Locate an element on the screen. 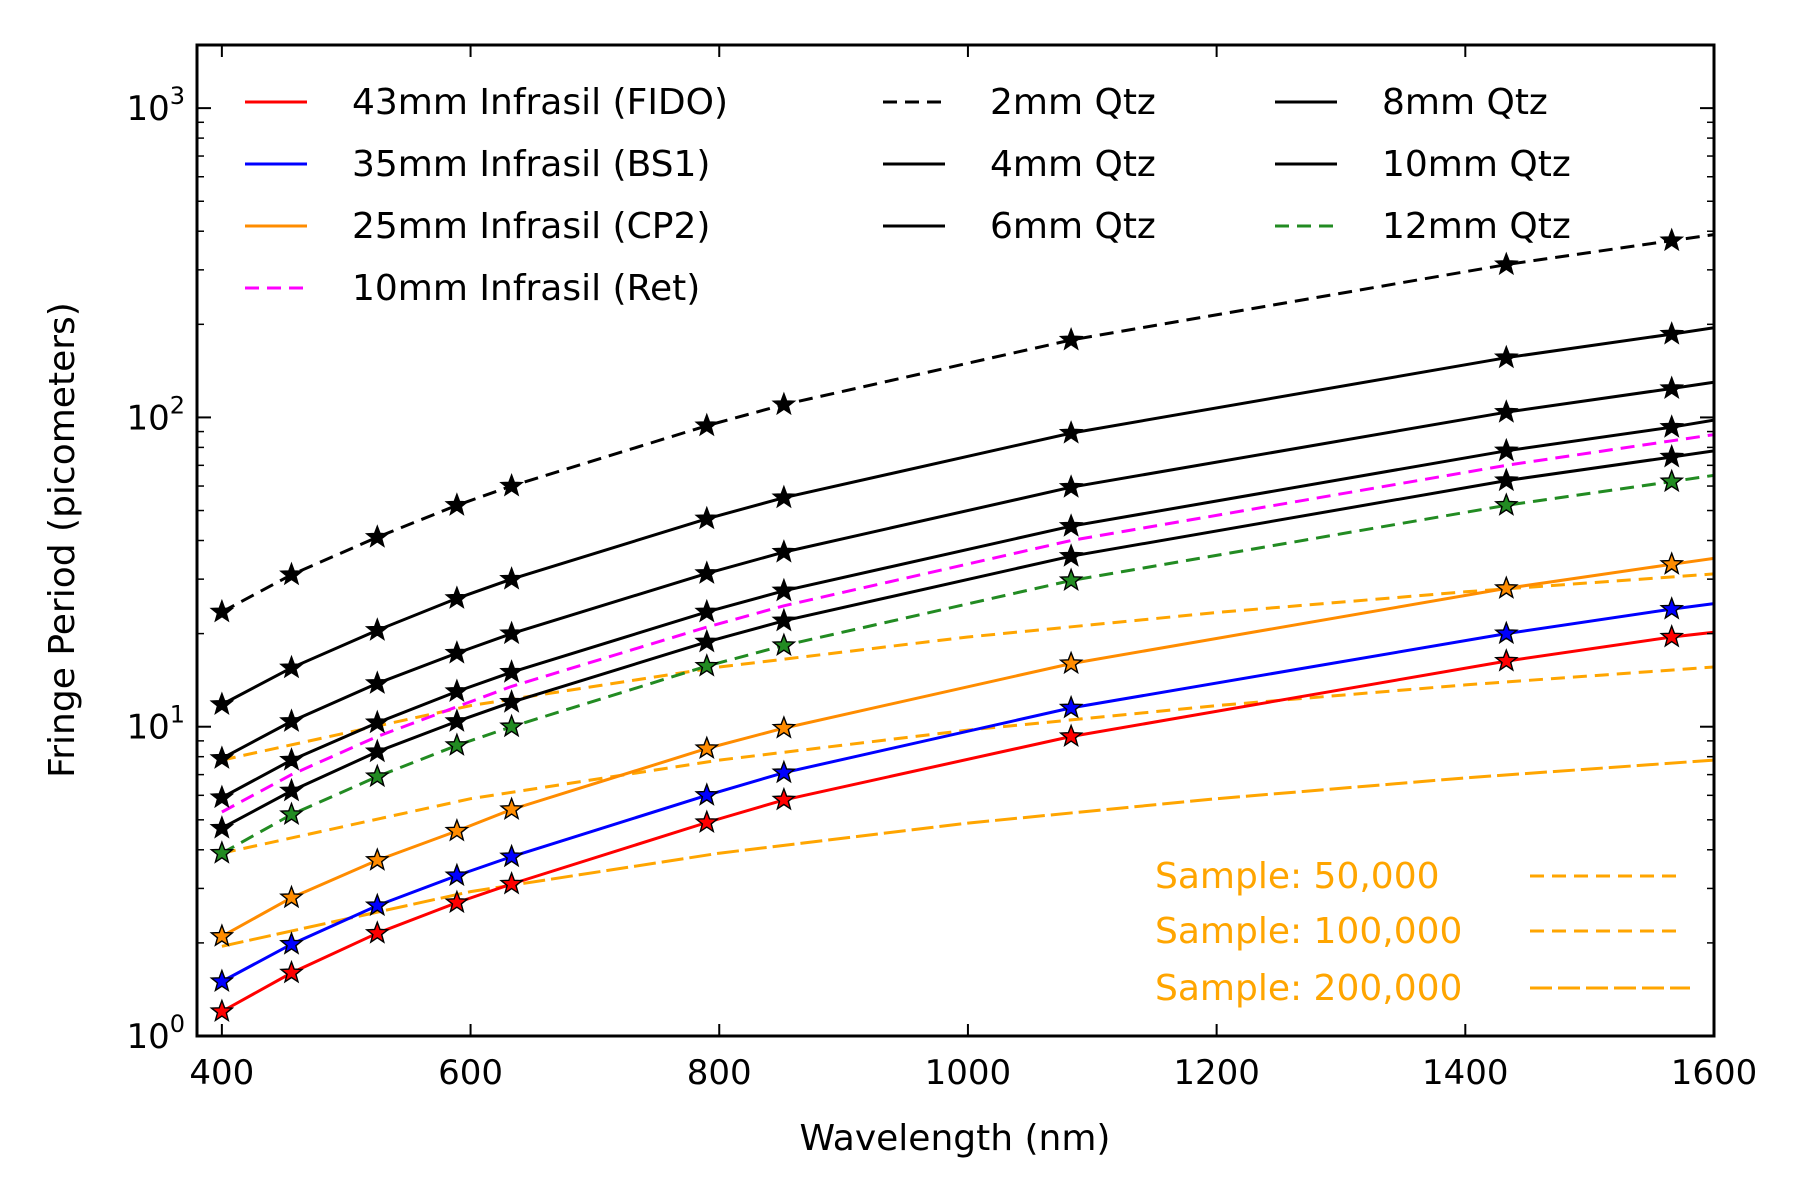 The image size is (1800, 1200). y-tick-label: 10³ is located at coordinates (155, 105).